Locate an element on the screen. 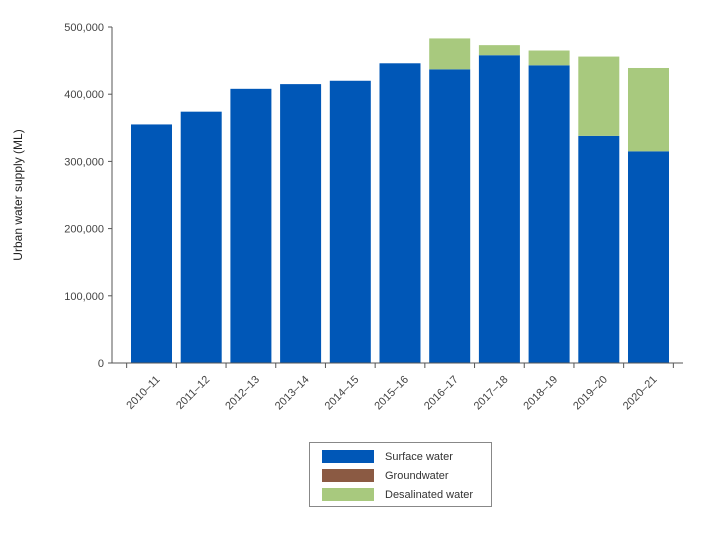 The height and width of the screenshot is (534, 714). x-tick-label: 2014–15 is located at coordinates (342, 393).